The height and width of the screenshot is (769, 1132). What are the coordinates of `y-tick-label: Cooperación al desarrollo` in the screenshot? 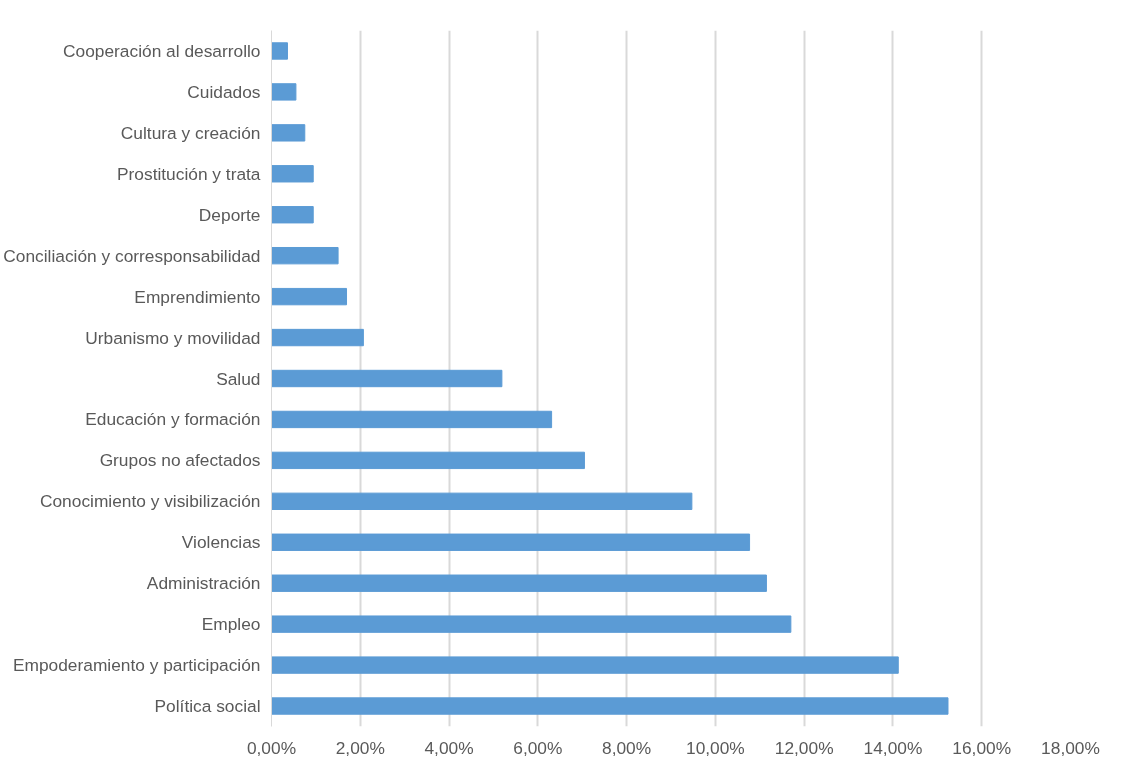 It's located at (162, 50).